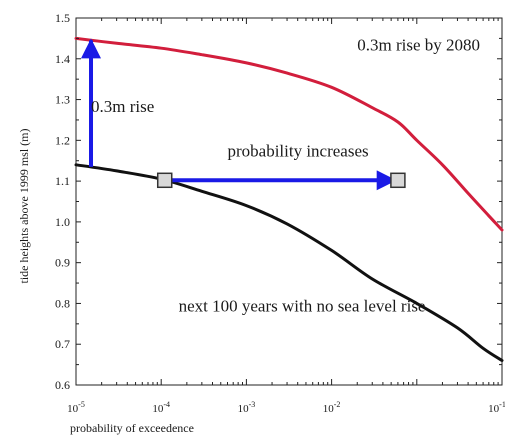 The height and width of the screenshot is (437, 505). I want to click on annotation-text-2: 0.3m rise, so click(122, 106).